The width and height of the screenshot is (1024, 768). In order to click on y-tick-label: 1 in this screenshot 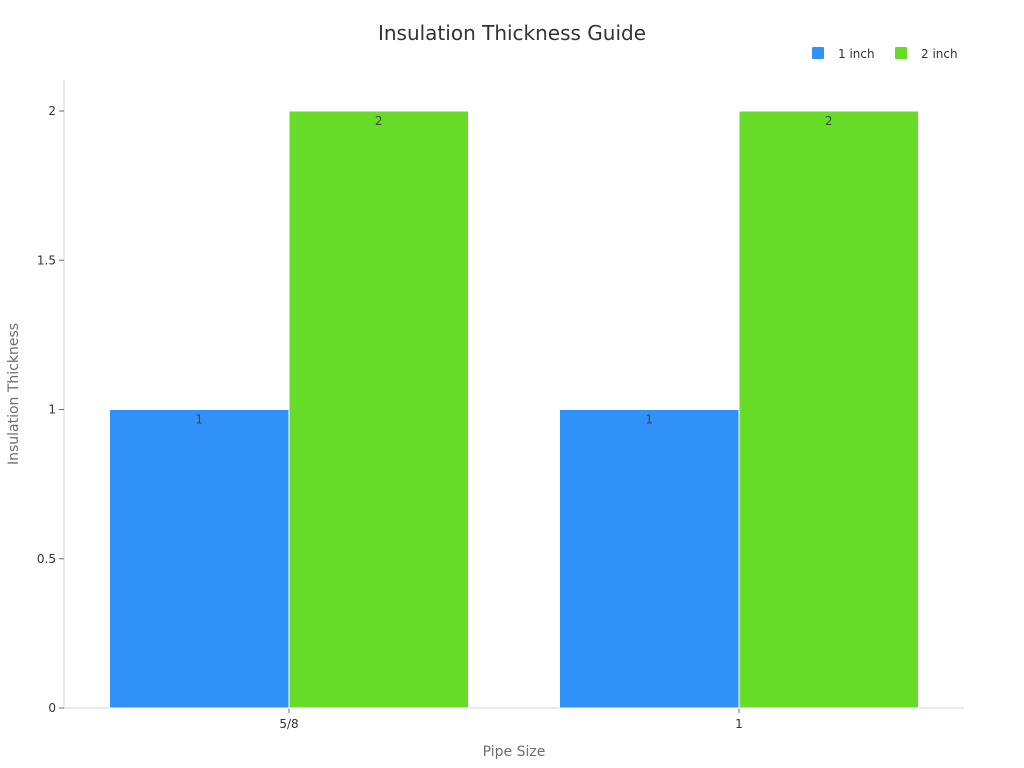, I will do `click(52, 410)`.